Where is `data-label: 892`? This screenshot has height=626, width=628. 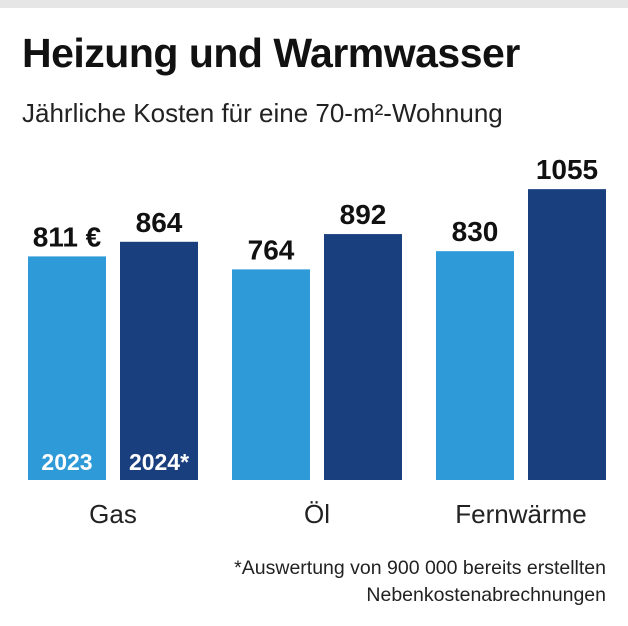
data-label: 892 is located at coordinates (363, 214).